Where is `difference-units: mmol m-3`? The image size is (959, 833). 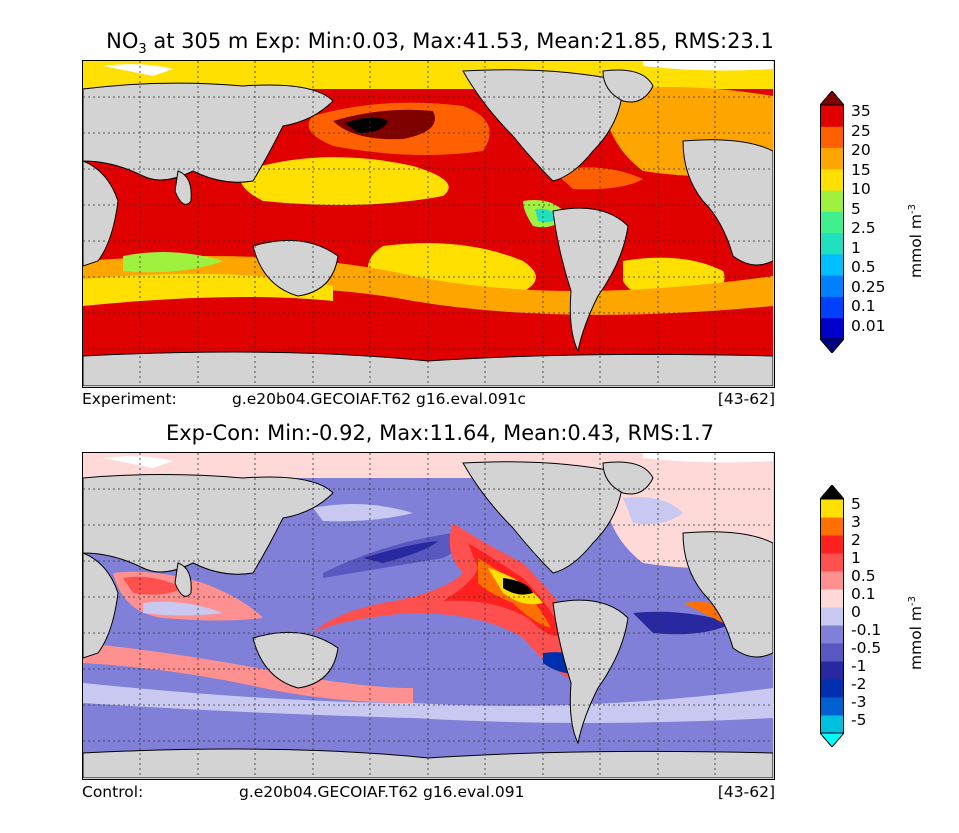
difference-units: mmol m-3 is located at coordinates (916, 633).